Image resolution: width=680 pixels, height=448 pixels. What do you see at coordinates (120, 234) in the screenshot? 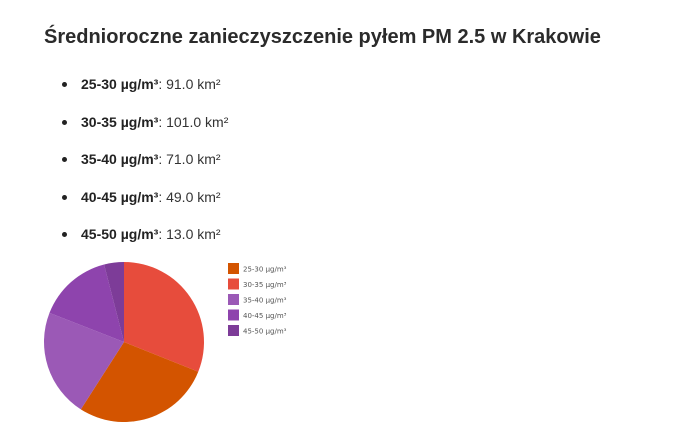
I see `range-label: 45-50 µg/m³` at bounding box center [120, 234].